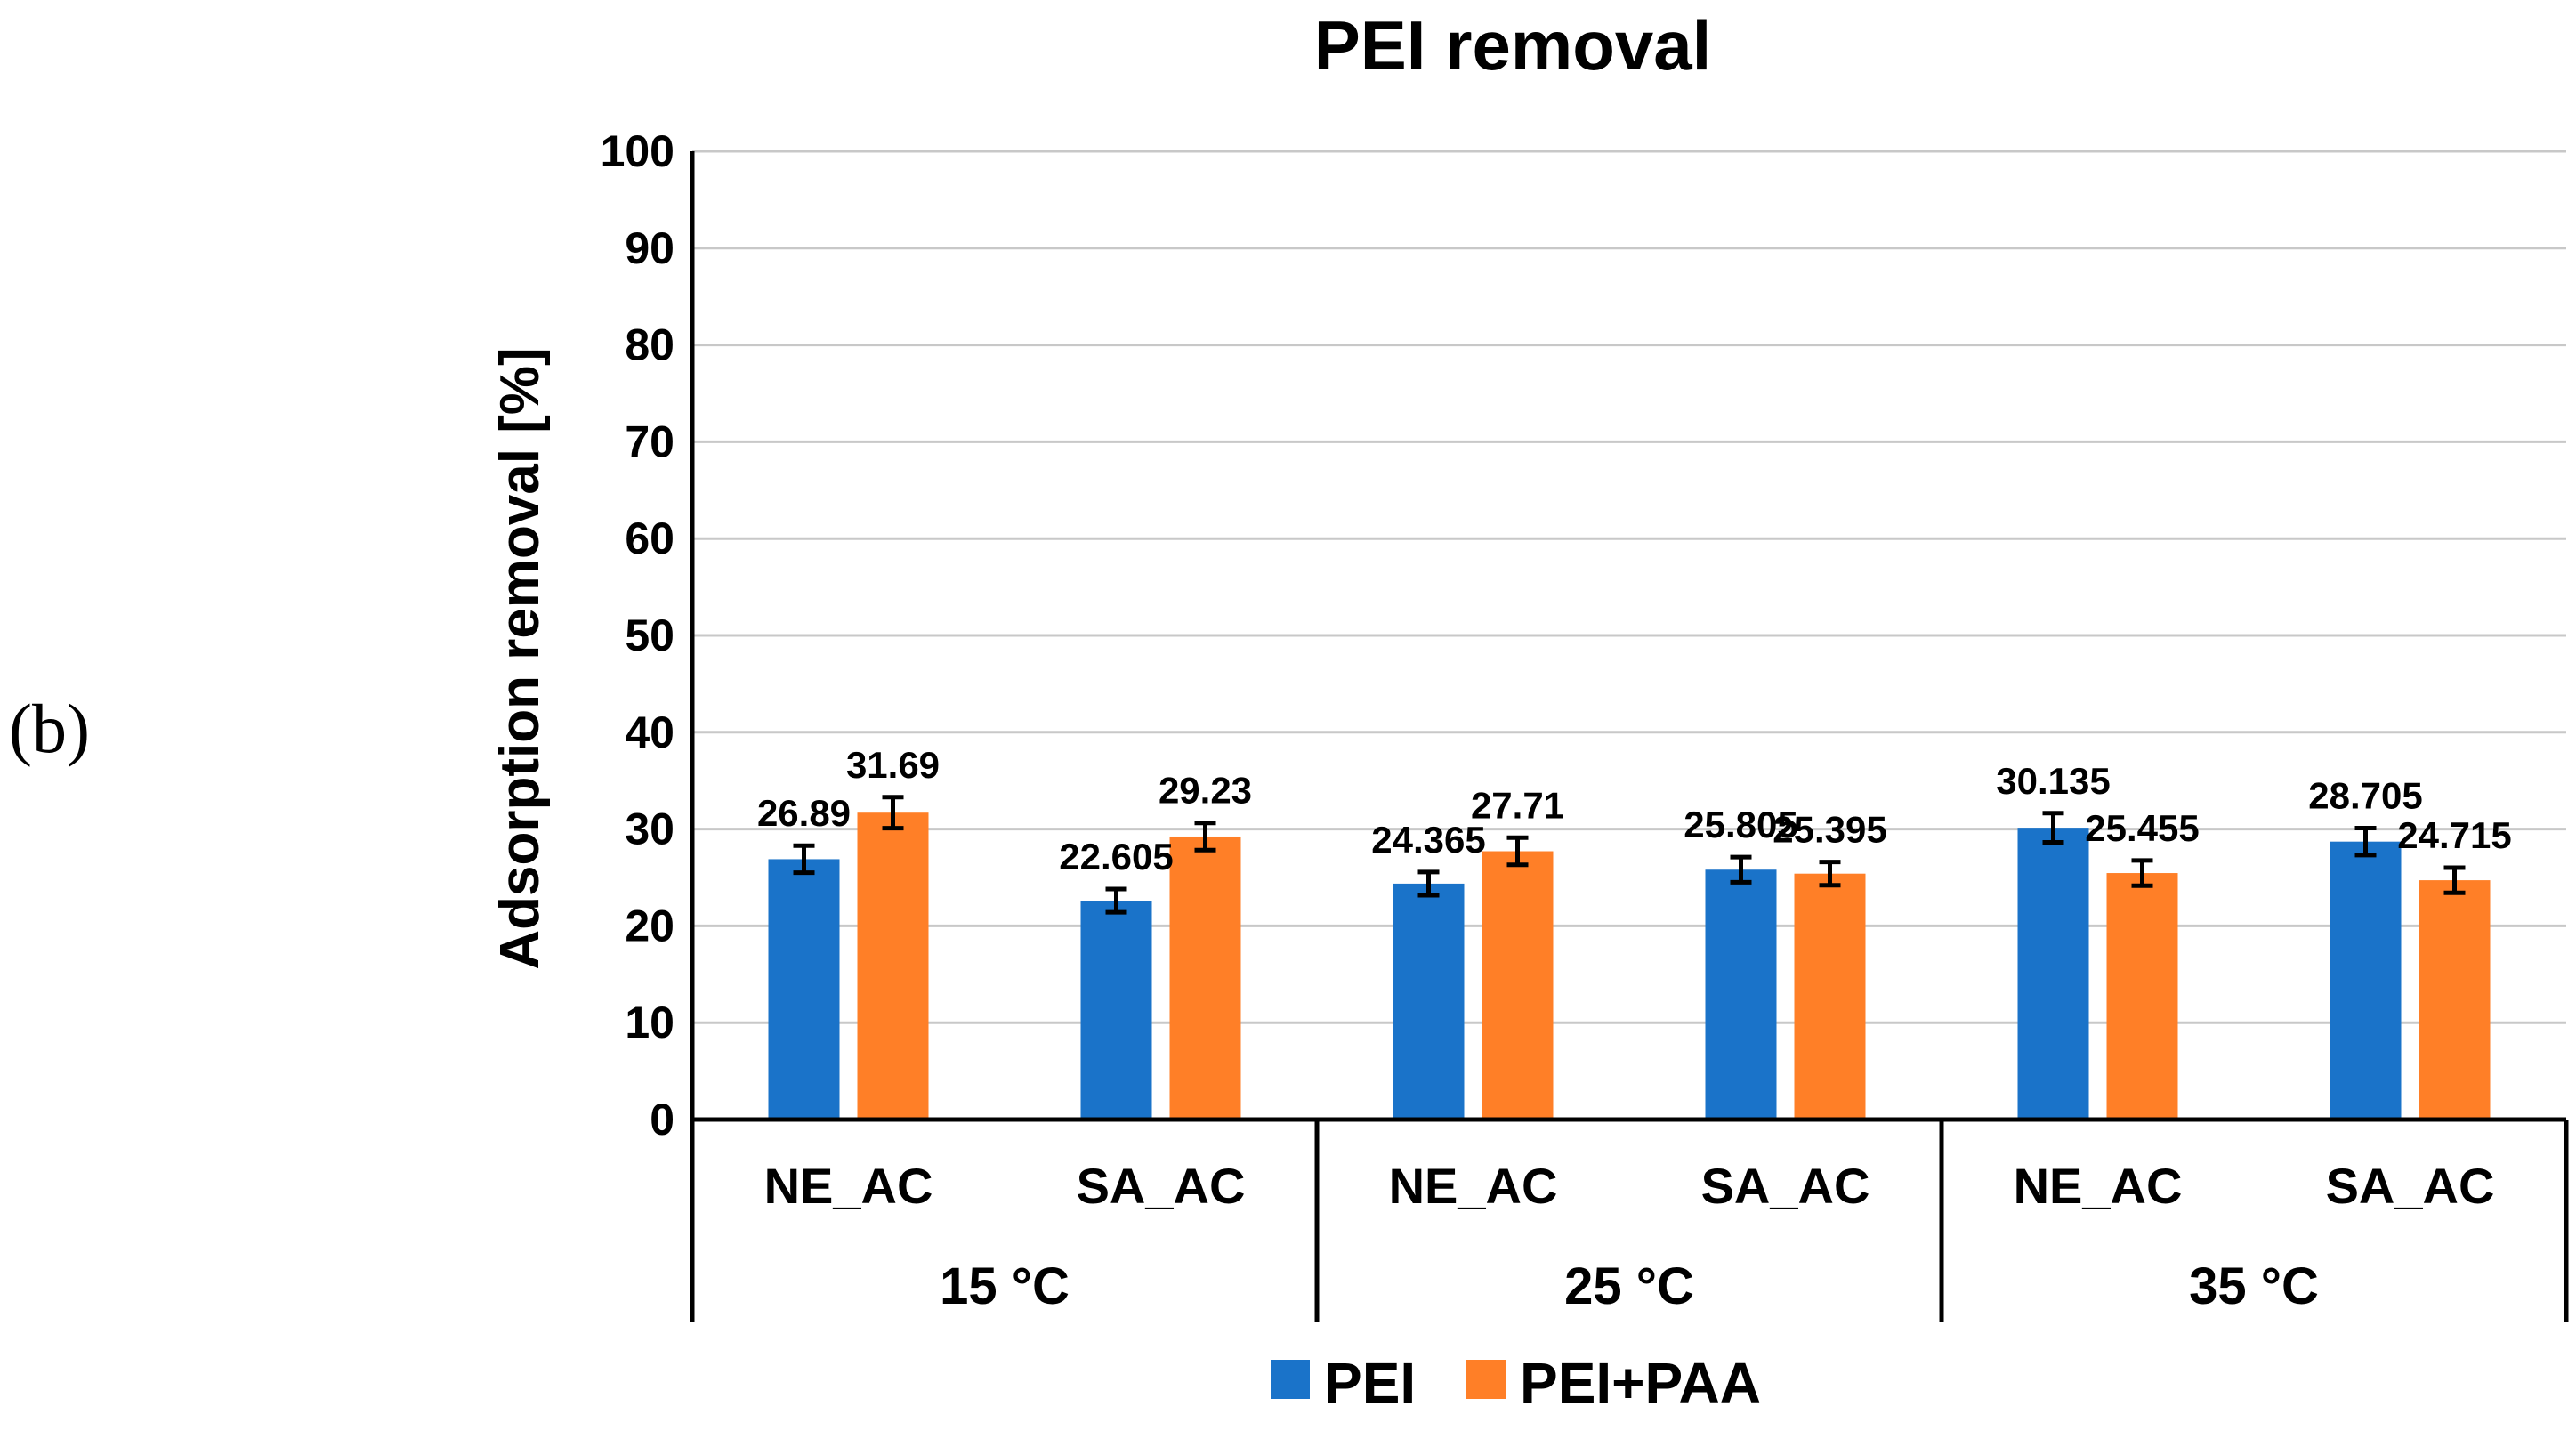  I want to click on data-label: 26.89, so click(804, 813).